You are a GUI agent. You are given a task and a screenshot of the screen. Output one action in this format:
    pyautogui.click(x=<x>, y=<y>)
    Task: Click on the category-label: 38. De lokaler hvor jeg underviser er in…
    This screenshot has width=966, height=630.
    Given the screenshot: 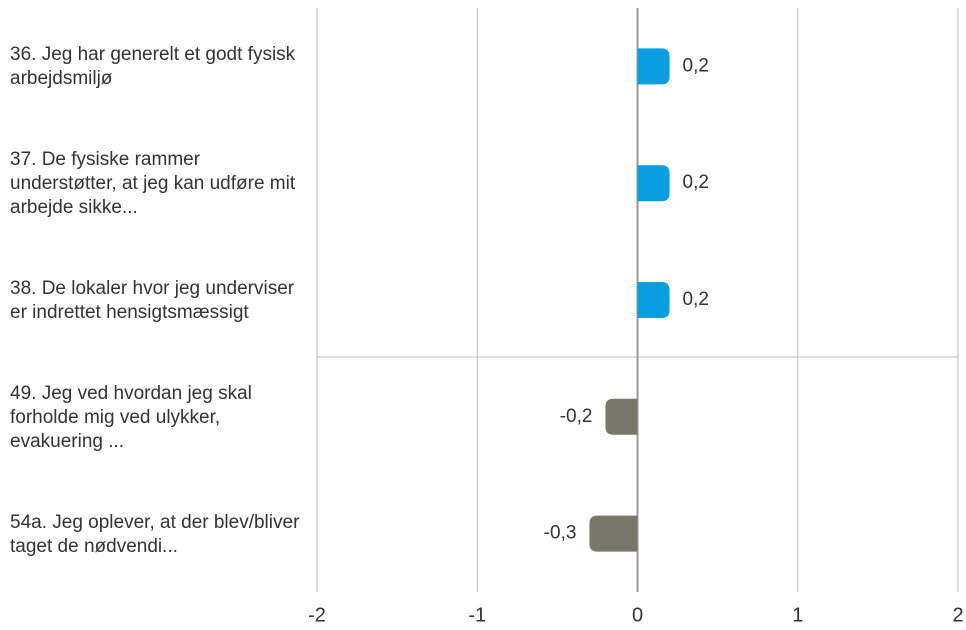 What is the action you would take?
    pyautogui.click(x=152, y=300)
    